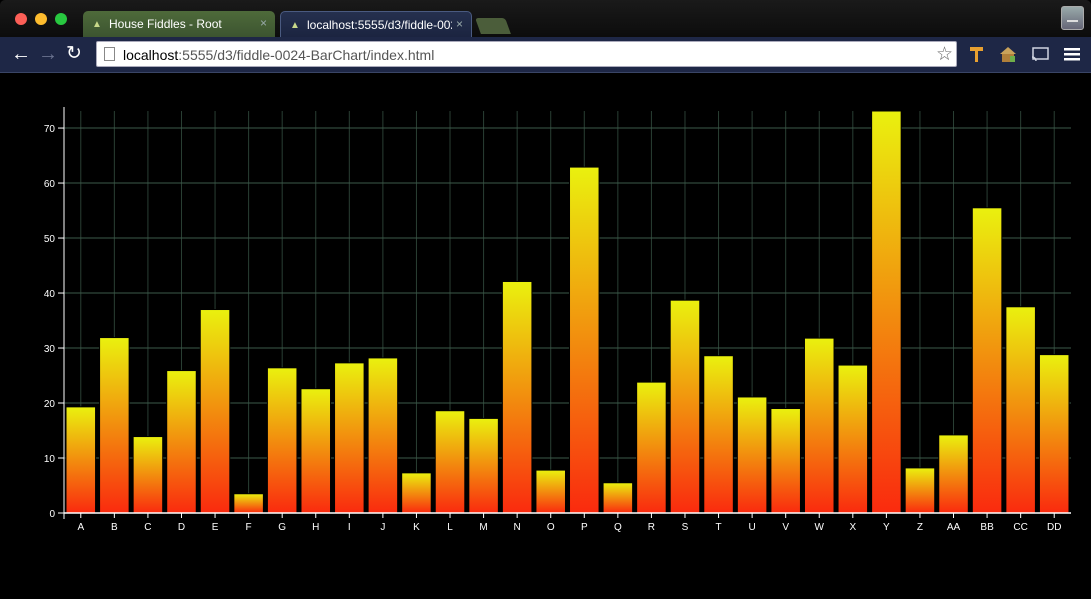  What do you see at coordinates (50, 239) in the screenshot?
I see `y-tick-label: 50` at bounding box center [50, 239].